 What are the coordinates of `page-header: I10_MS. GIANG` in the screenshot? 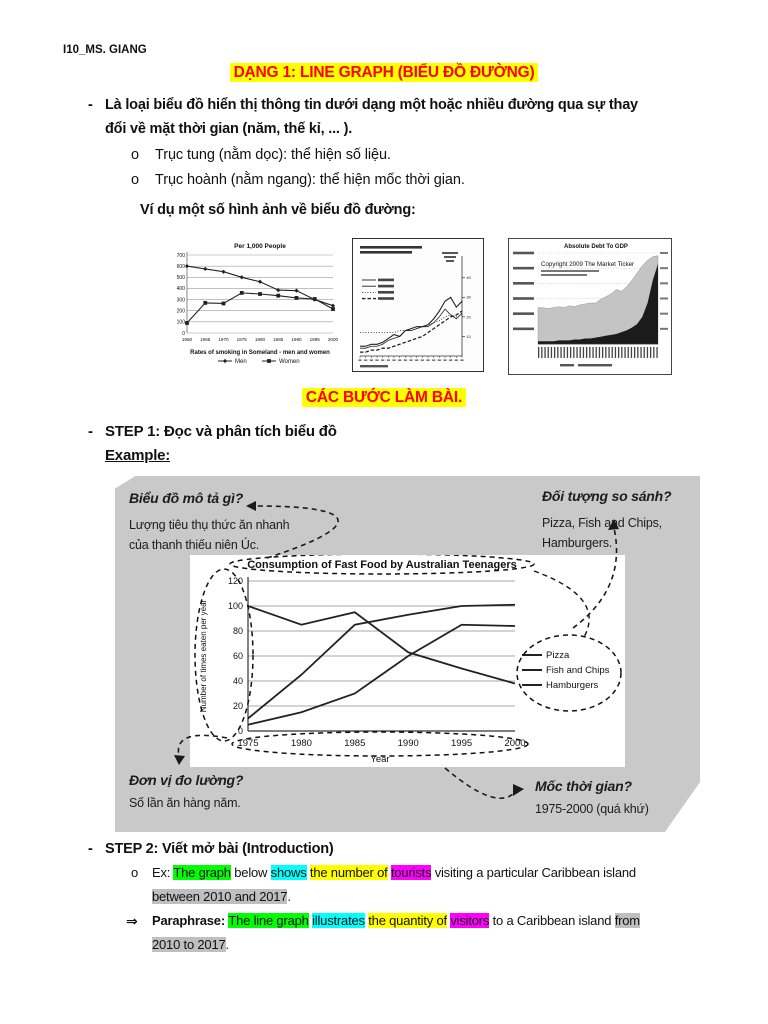 It's located at (105, 50).